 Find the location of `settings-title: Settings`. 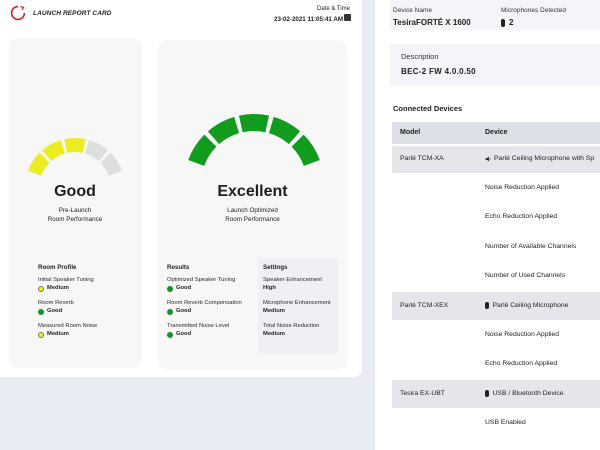

settings-title: Settings is located at coordinates (275, 267).